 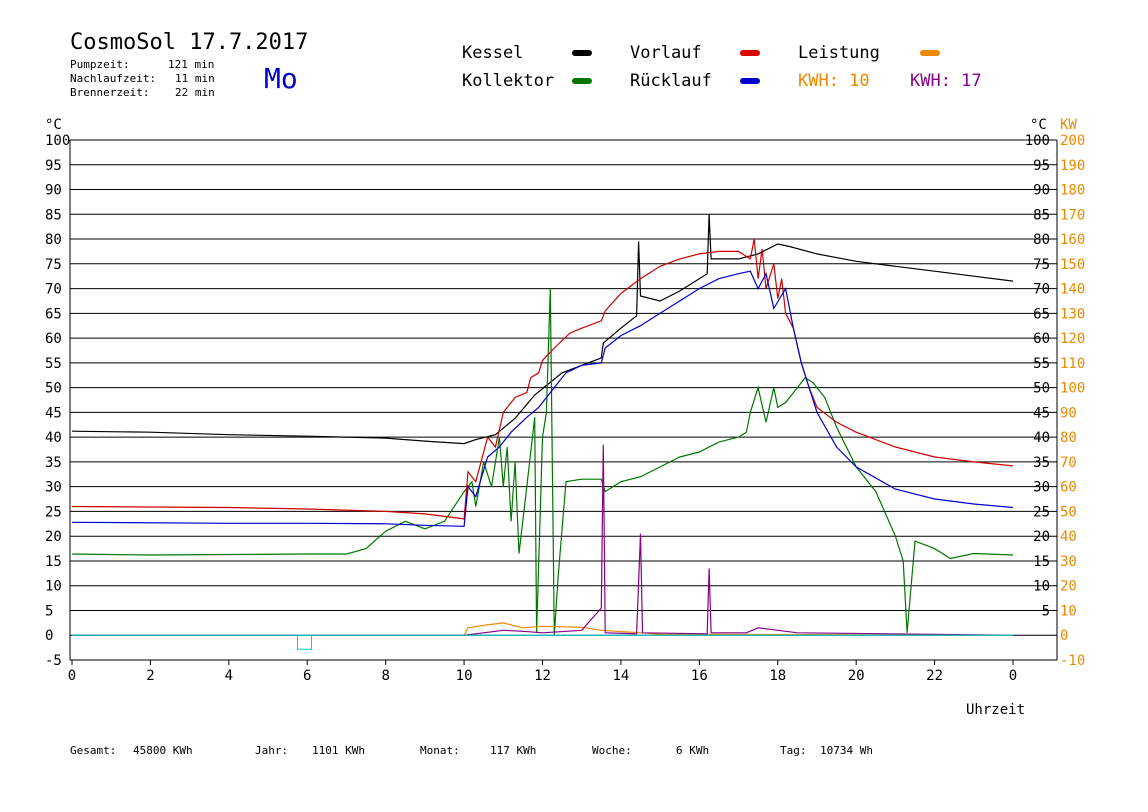 I want to click on y-tick-label-right-c: 85, so click(x=1041, y=215).